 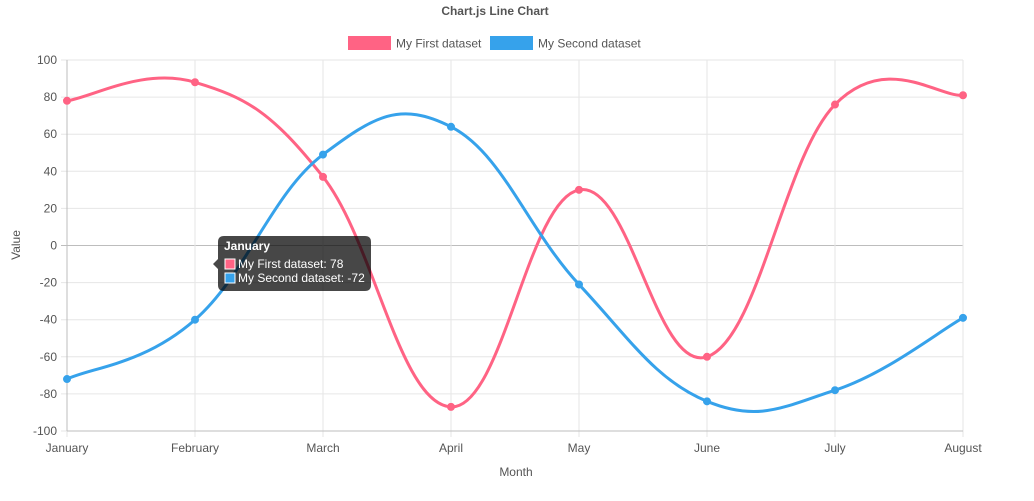 I want to click on legend: My First dataset My Second dataset, so click(x=494, y=43).